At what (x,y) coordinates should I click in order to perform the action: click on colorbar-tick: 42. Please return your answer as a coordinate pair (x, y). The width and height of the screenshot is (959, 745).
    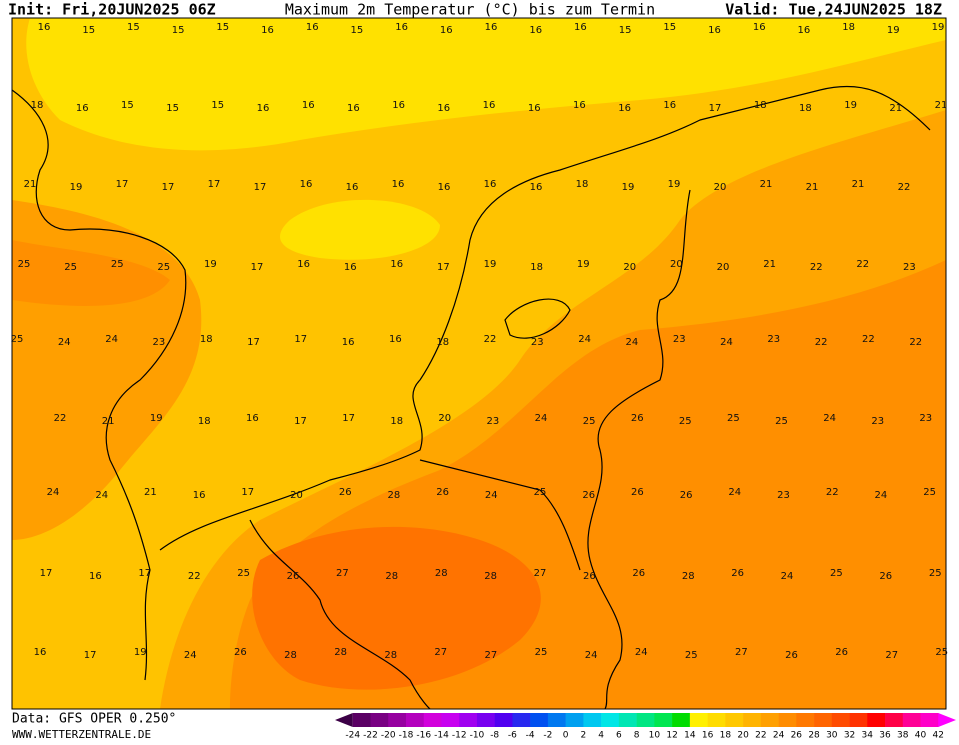
    Looking at the image, I should click on (938, 736).